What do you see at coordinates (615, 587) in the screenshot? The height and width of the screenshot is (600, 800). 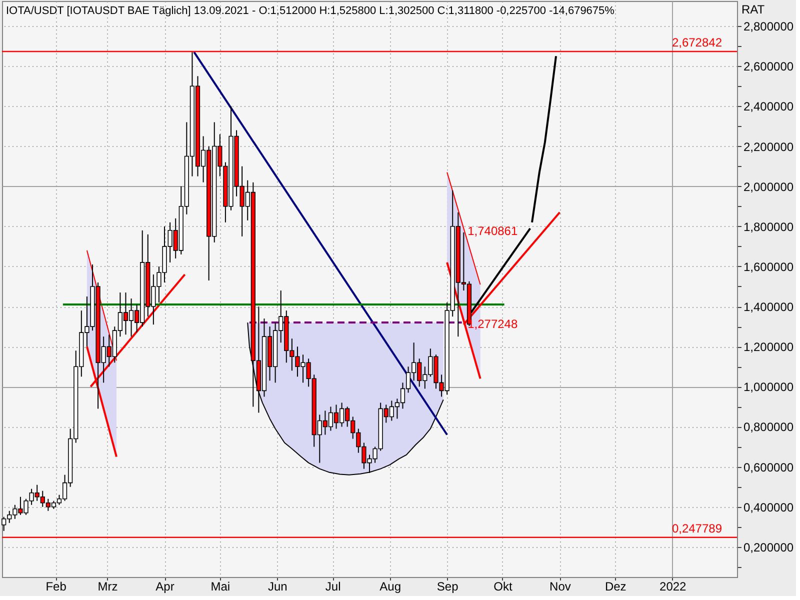 I see `x-tick-label: Dez` at bounding box center [615, 587].